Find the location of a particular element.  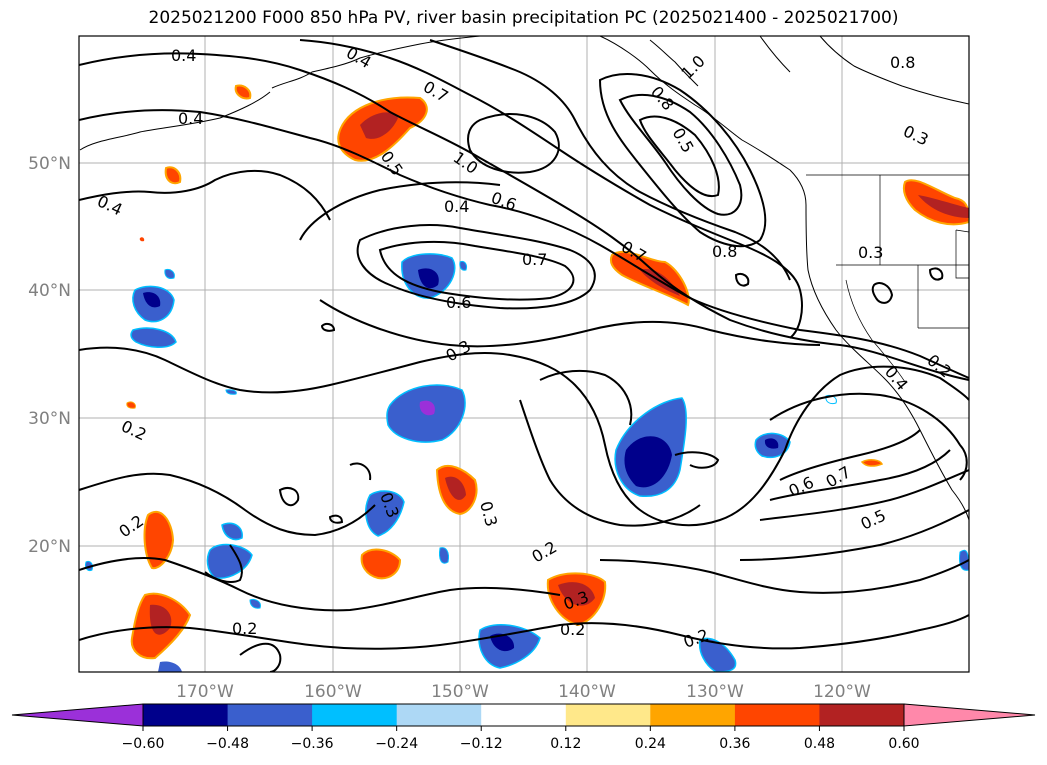

colorbar-tick-label: 0.24 is located at coordinates (650, 744).